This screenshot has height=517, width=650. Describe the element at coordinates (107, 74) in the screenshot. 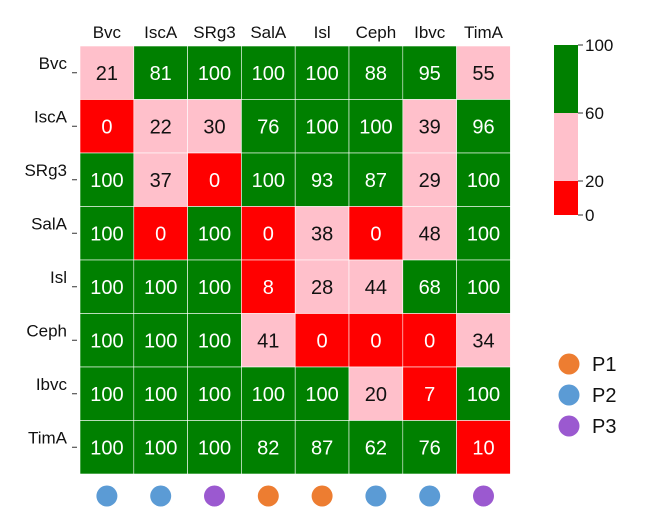

I see `cell-value: 21` at that location.